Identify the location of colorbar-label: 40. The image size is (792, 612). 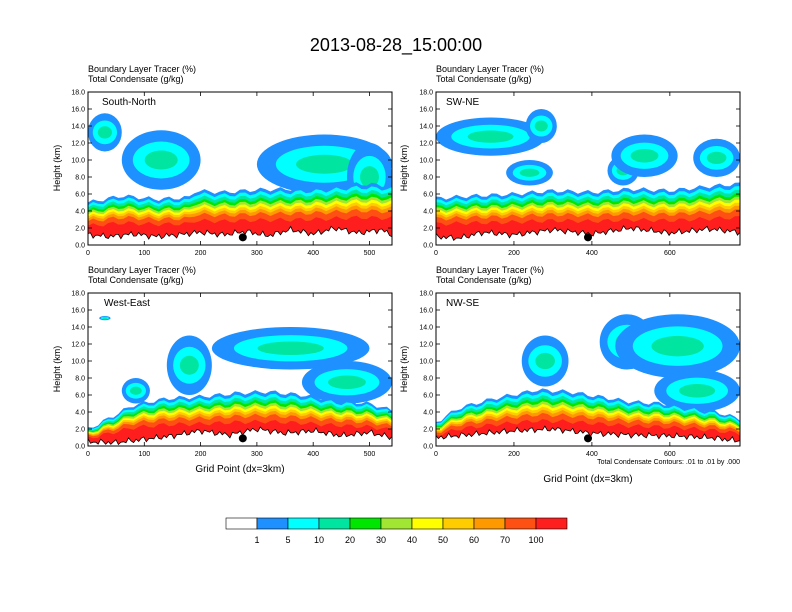
(412, 540).